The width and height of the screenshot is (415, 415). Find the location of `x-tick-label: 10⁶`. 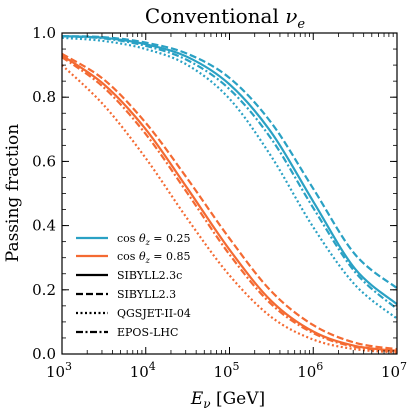

x-tick-label: 10⁶ is located at coordinates (310, 370).